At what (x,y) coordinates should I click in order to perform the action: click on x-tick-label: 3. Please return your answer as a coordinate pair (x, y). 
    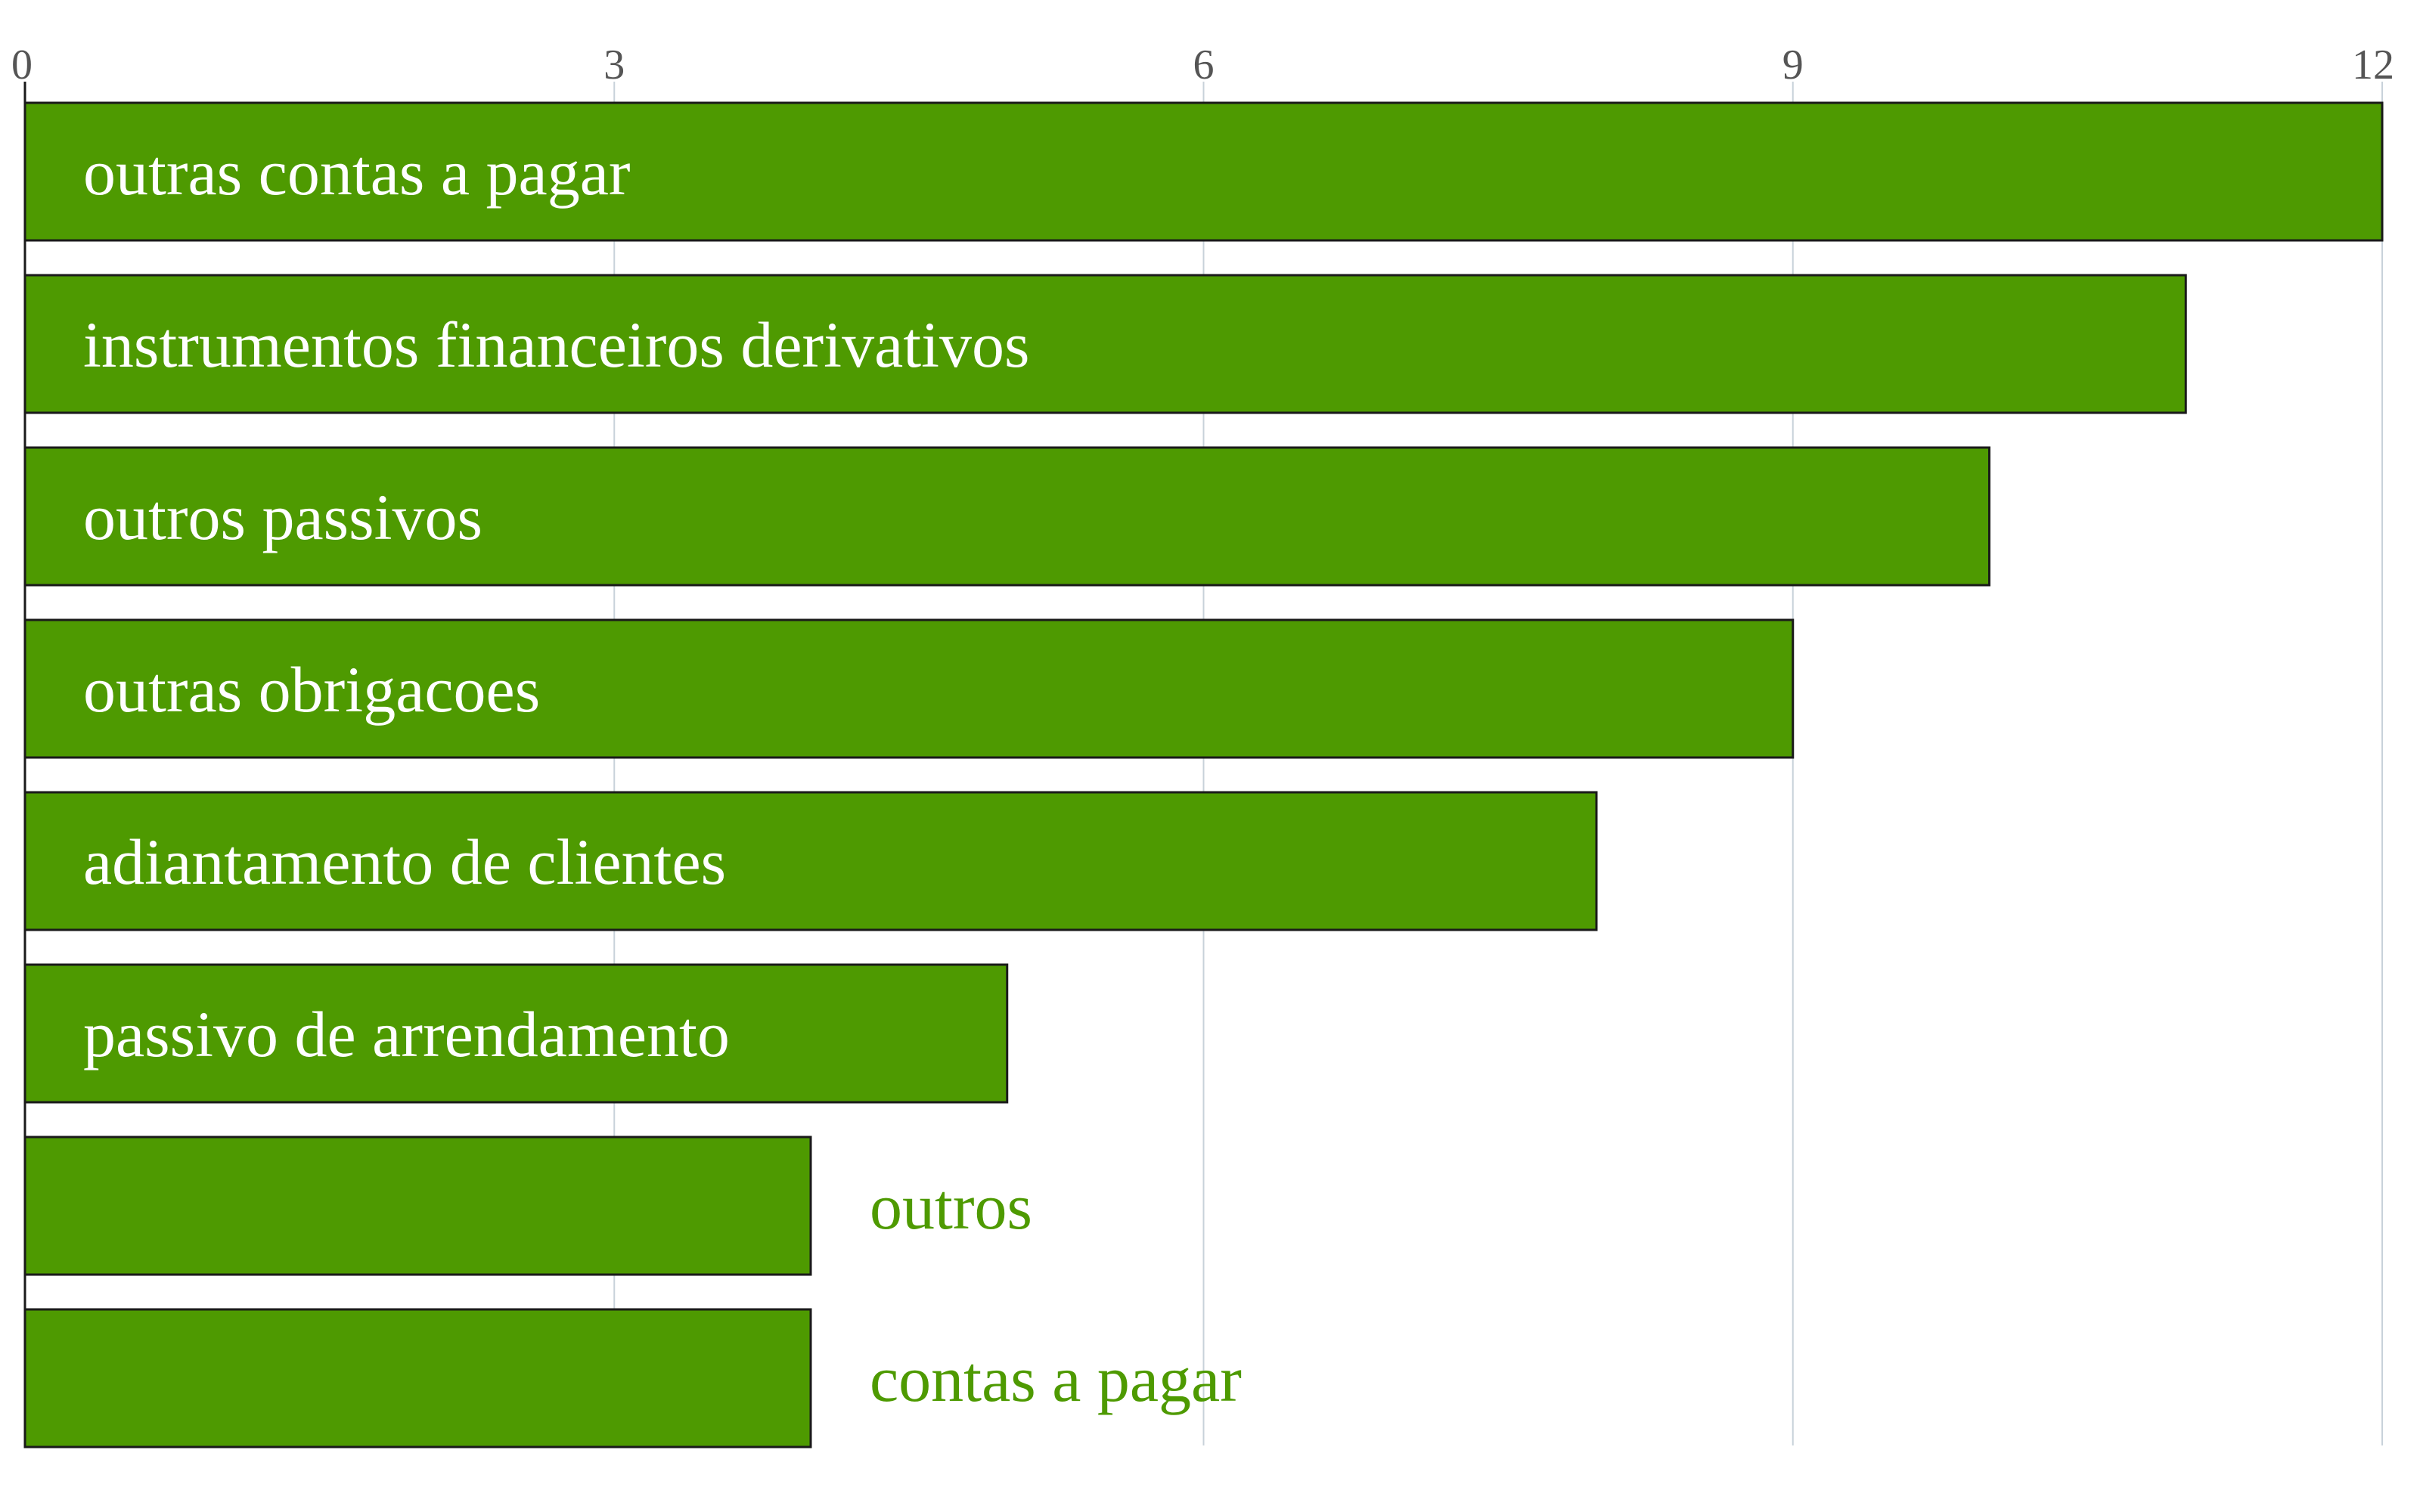
    Looking at the image, I should click on (614, 65).